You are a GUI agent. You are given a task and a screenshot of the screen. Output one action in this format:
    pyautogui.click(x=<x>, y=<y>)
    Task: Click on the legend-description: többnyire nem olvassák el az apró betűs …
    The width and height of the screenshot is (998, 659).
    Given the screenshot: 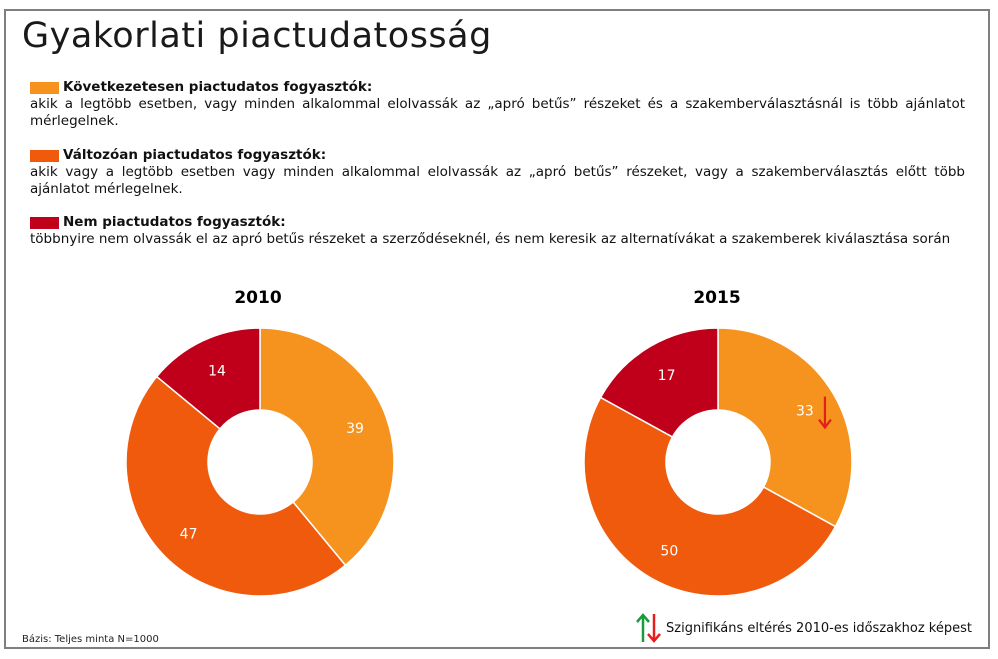 What is the action you would take?
    pyautogui.click(x=490, y=239)
    